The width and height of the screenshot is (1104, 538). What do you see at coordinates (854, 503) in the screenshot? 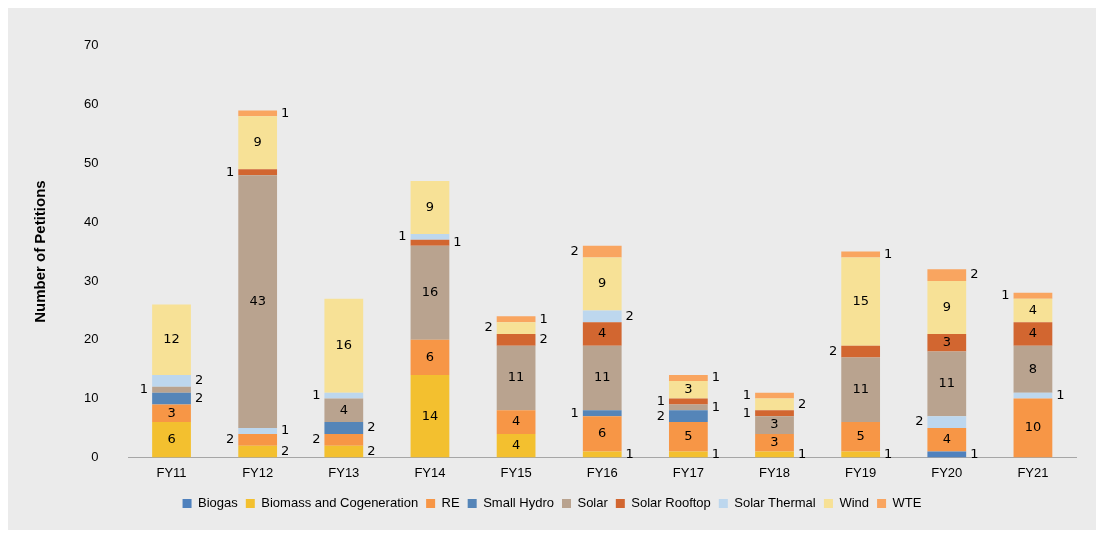
I see `legend-label: Wind` at bounding box center [854, 503].